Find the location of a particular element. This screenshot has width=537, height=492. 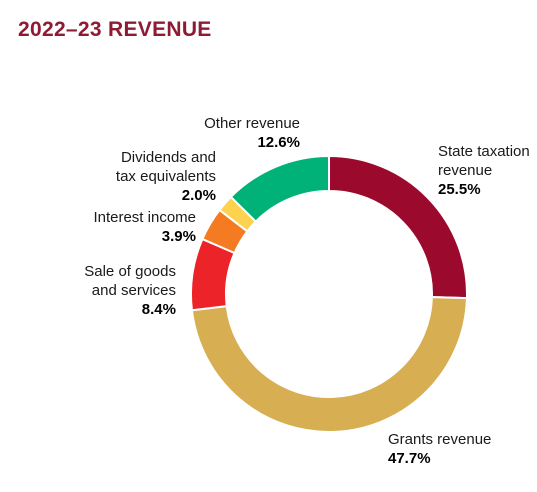

slice-label-5: Other revenue 12.6% is located at coordinates (252, 133).